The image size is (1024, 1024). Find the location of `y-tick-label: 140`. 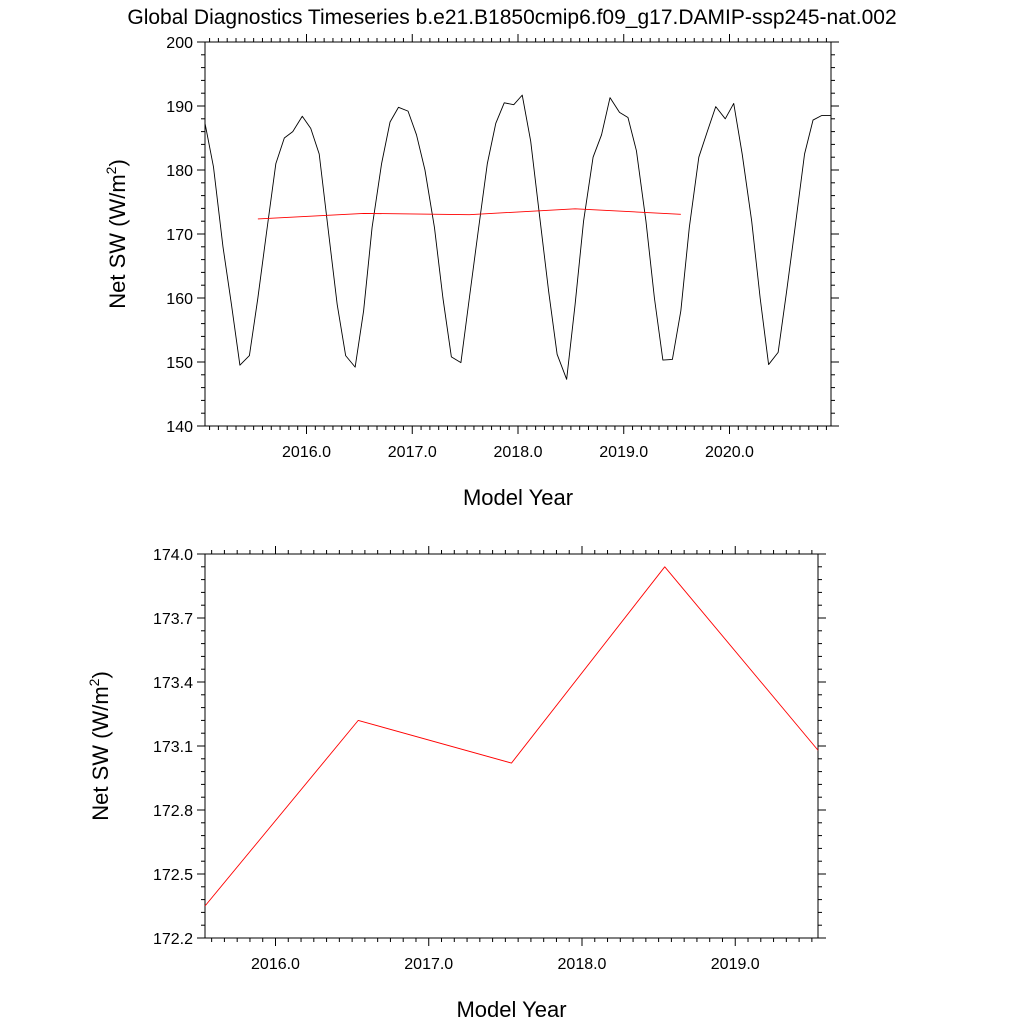

y-tick-label: 140 is located at coordinates (179, 427).